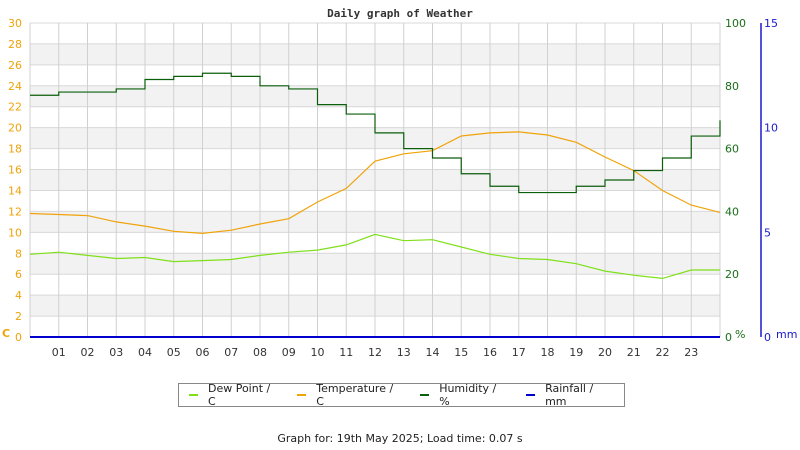  What do you see at coordinates (425, 395) in the screenshot?
I see `humidity-swatch-icon` at bounding box center [425, 395].